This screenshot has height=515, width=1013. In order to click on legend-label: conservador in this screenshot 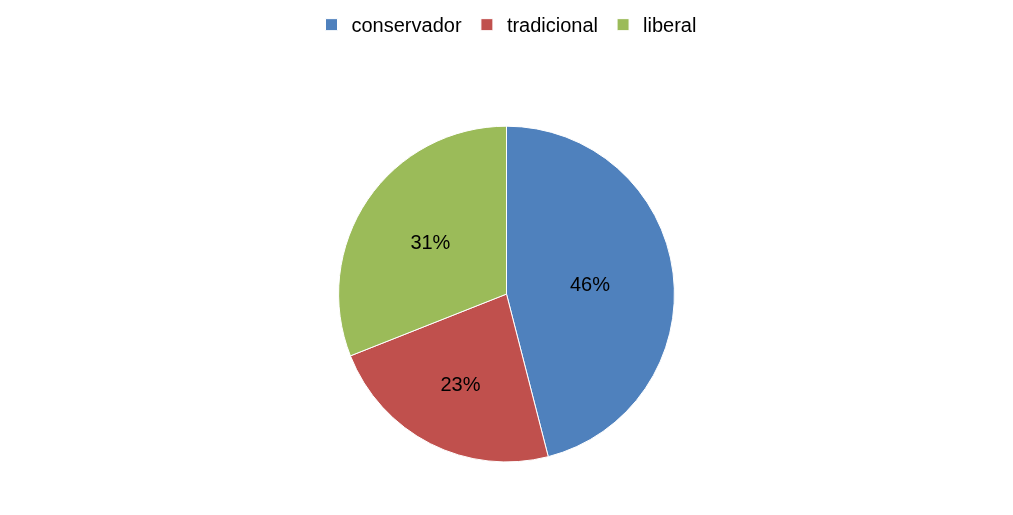, I will do `click(406, 25)`.